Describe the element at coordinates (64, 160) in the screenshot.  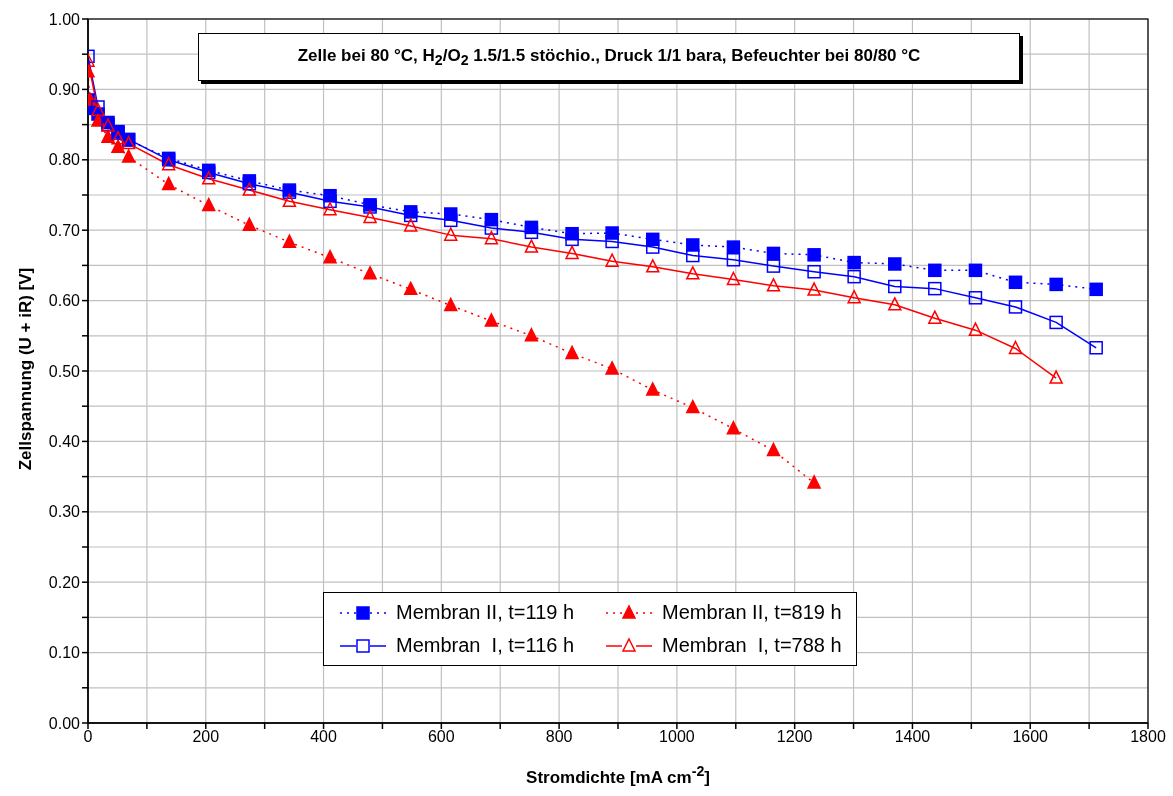
I see `y-tick-label: 0.80` at that location.